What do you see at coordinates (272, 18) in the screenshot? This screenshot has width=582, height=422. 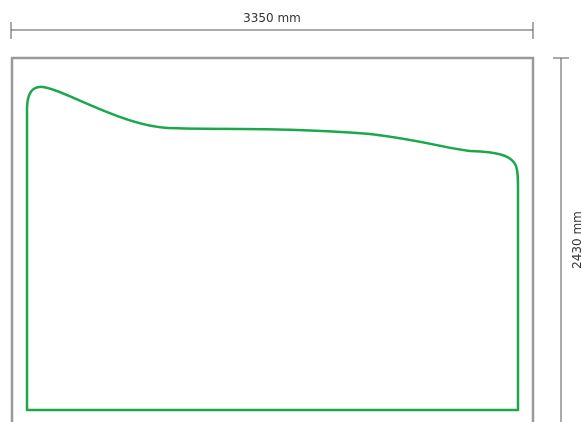 I see `width-label: 3350 mm` at bounding box center [272, 18].